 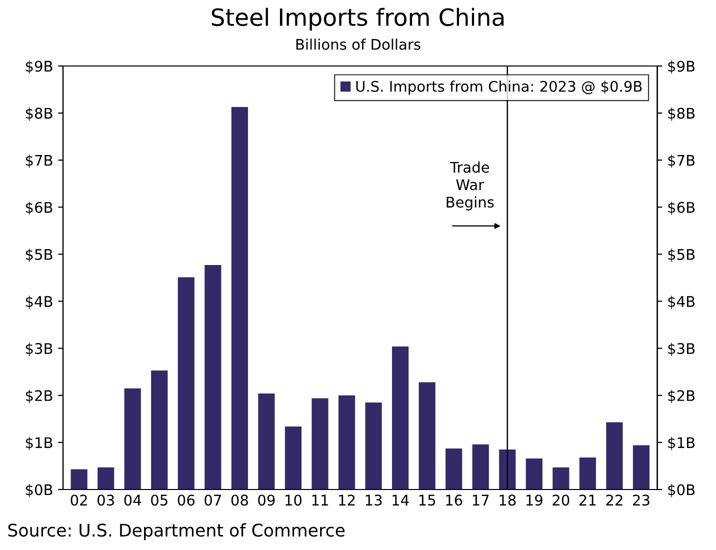 I want to click on x-tick-label: 14, so click(x=400, y=500).